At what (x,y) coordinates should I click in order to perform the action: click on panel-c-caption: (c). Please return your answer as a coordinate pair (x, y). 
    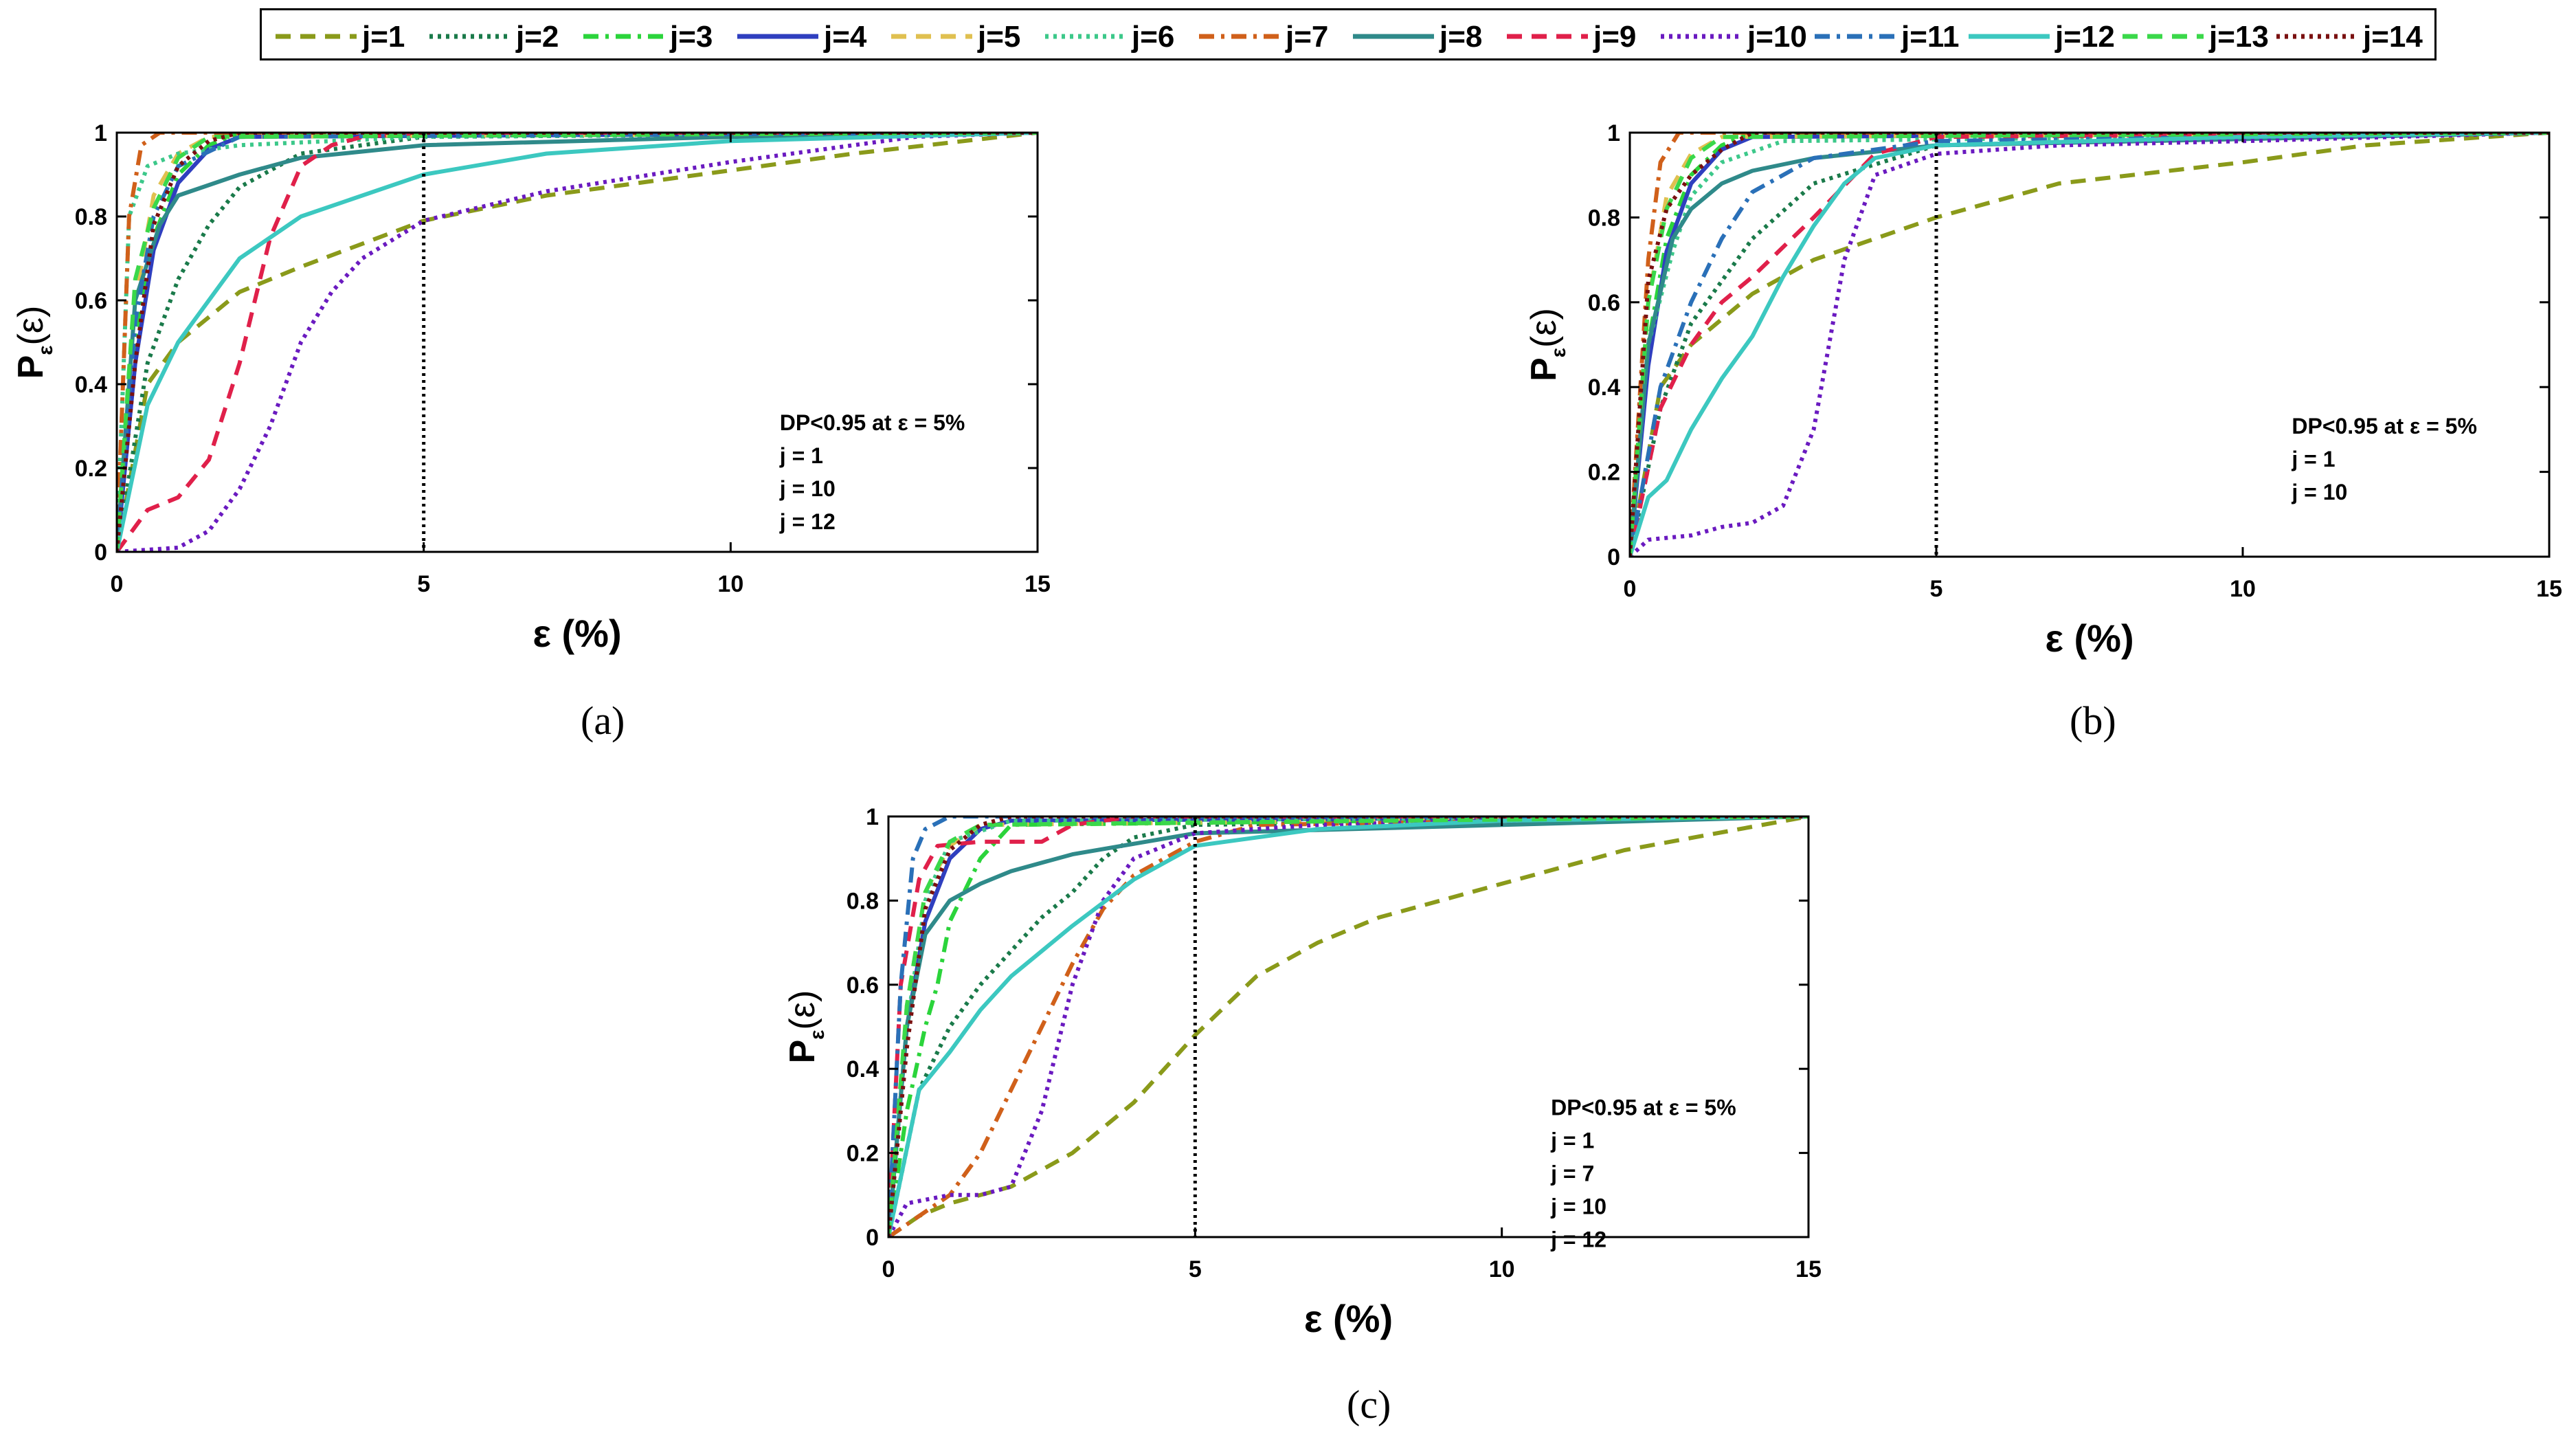
    Looking at the image, I should click on (1369, 1404).